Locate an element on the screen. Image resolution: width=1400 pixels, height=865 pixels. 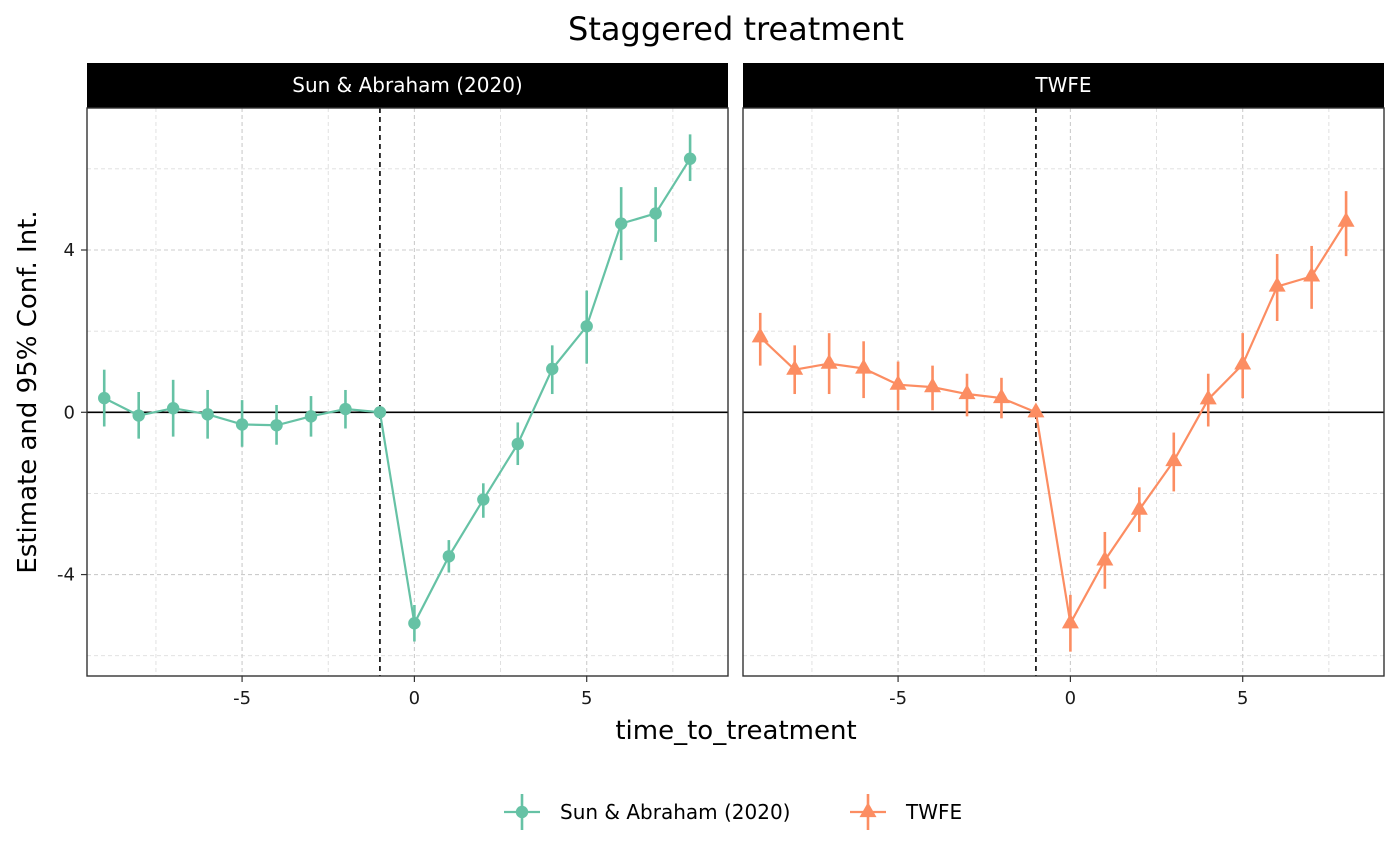
legend-item: Sun & Abraham (2020) is located at coordinates (647, 812).